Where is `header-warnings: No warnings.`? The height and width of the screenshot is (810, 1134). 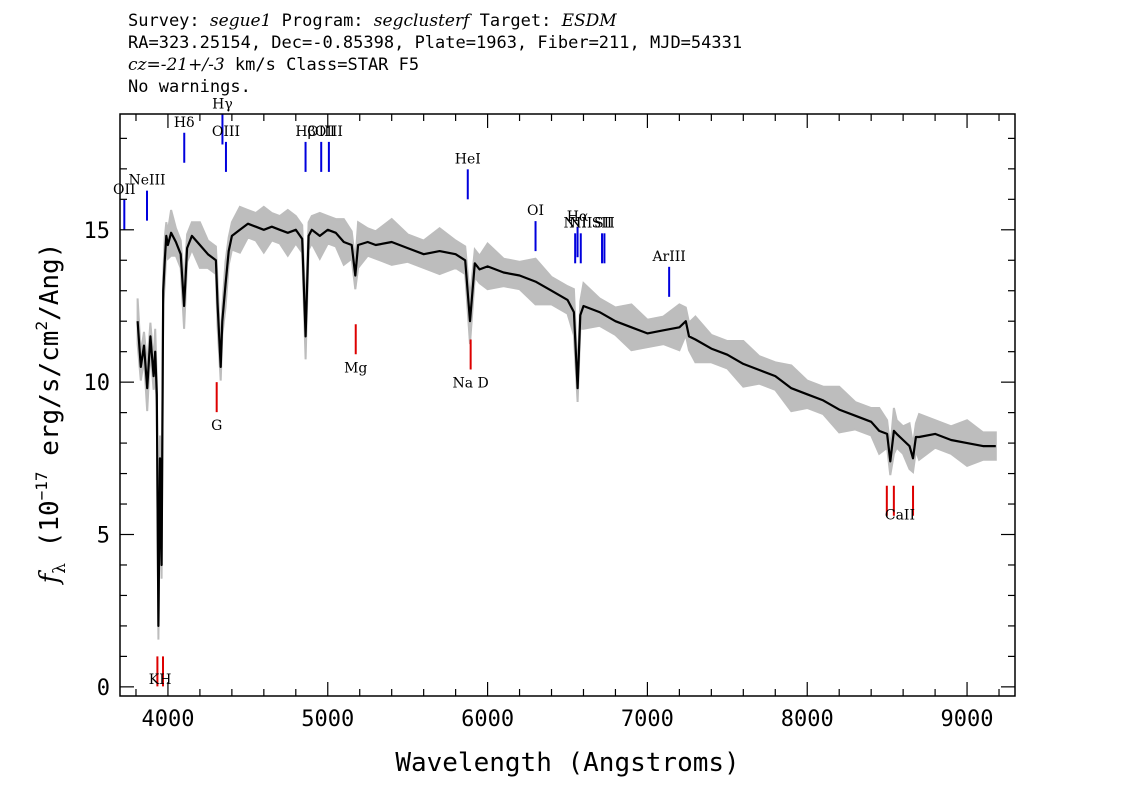 header-warnings: No warnings. is located at coordinates (189, 87).